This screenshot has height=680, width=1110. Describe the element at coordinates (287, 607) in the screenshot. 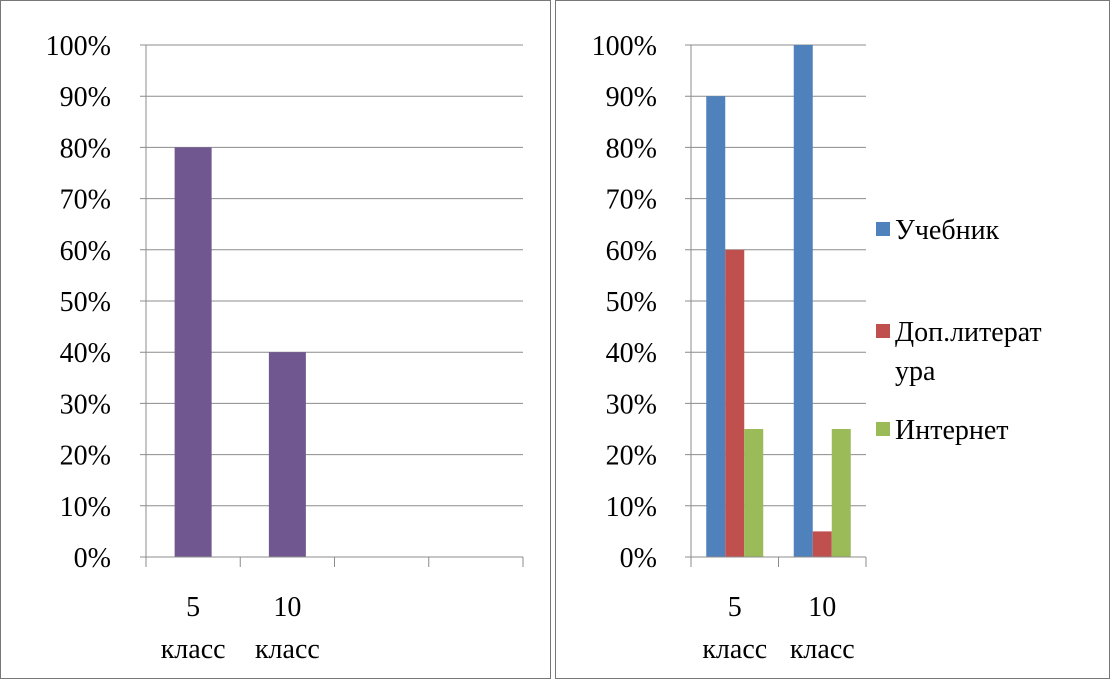

I see `left-category-label: 10` at that location.